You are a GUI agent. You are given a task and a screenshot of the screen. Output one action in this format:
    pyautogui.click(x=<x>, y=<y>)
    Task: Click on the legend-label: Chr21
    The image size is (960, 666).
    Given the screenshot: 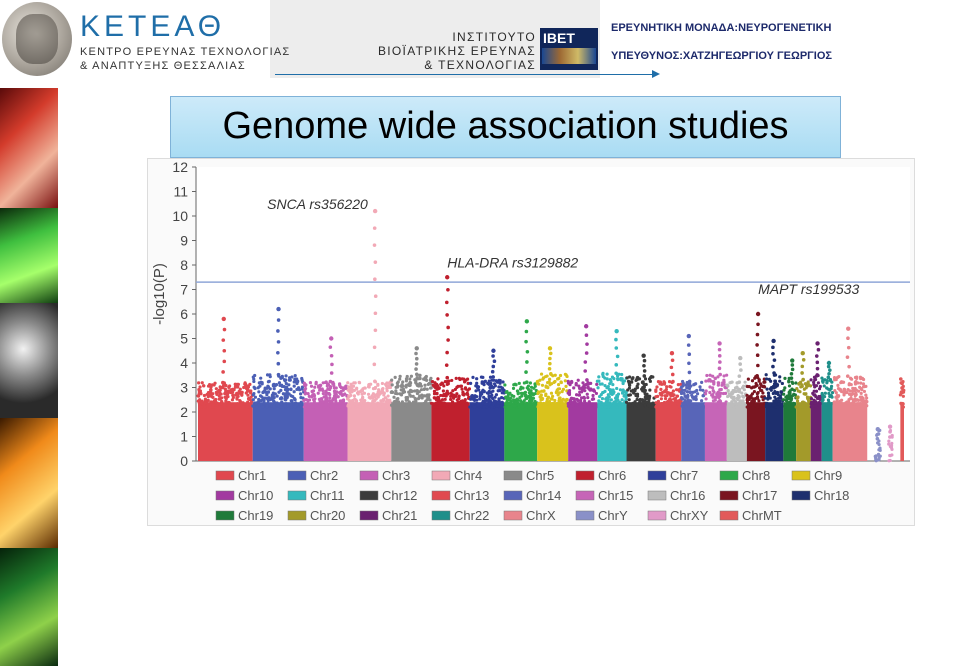 What is the action you would take?
    pyautogui.click(x=399, y=515)
    